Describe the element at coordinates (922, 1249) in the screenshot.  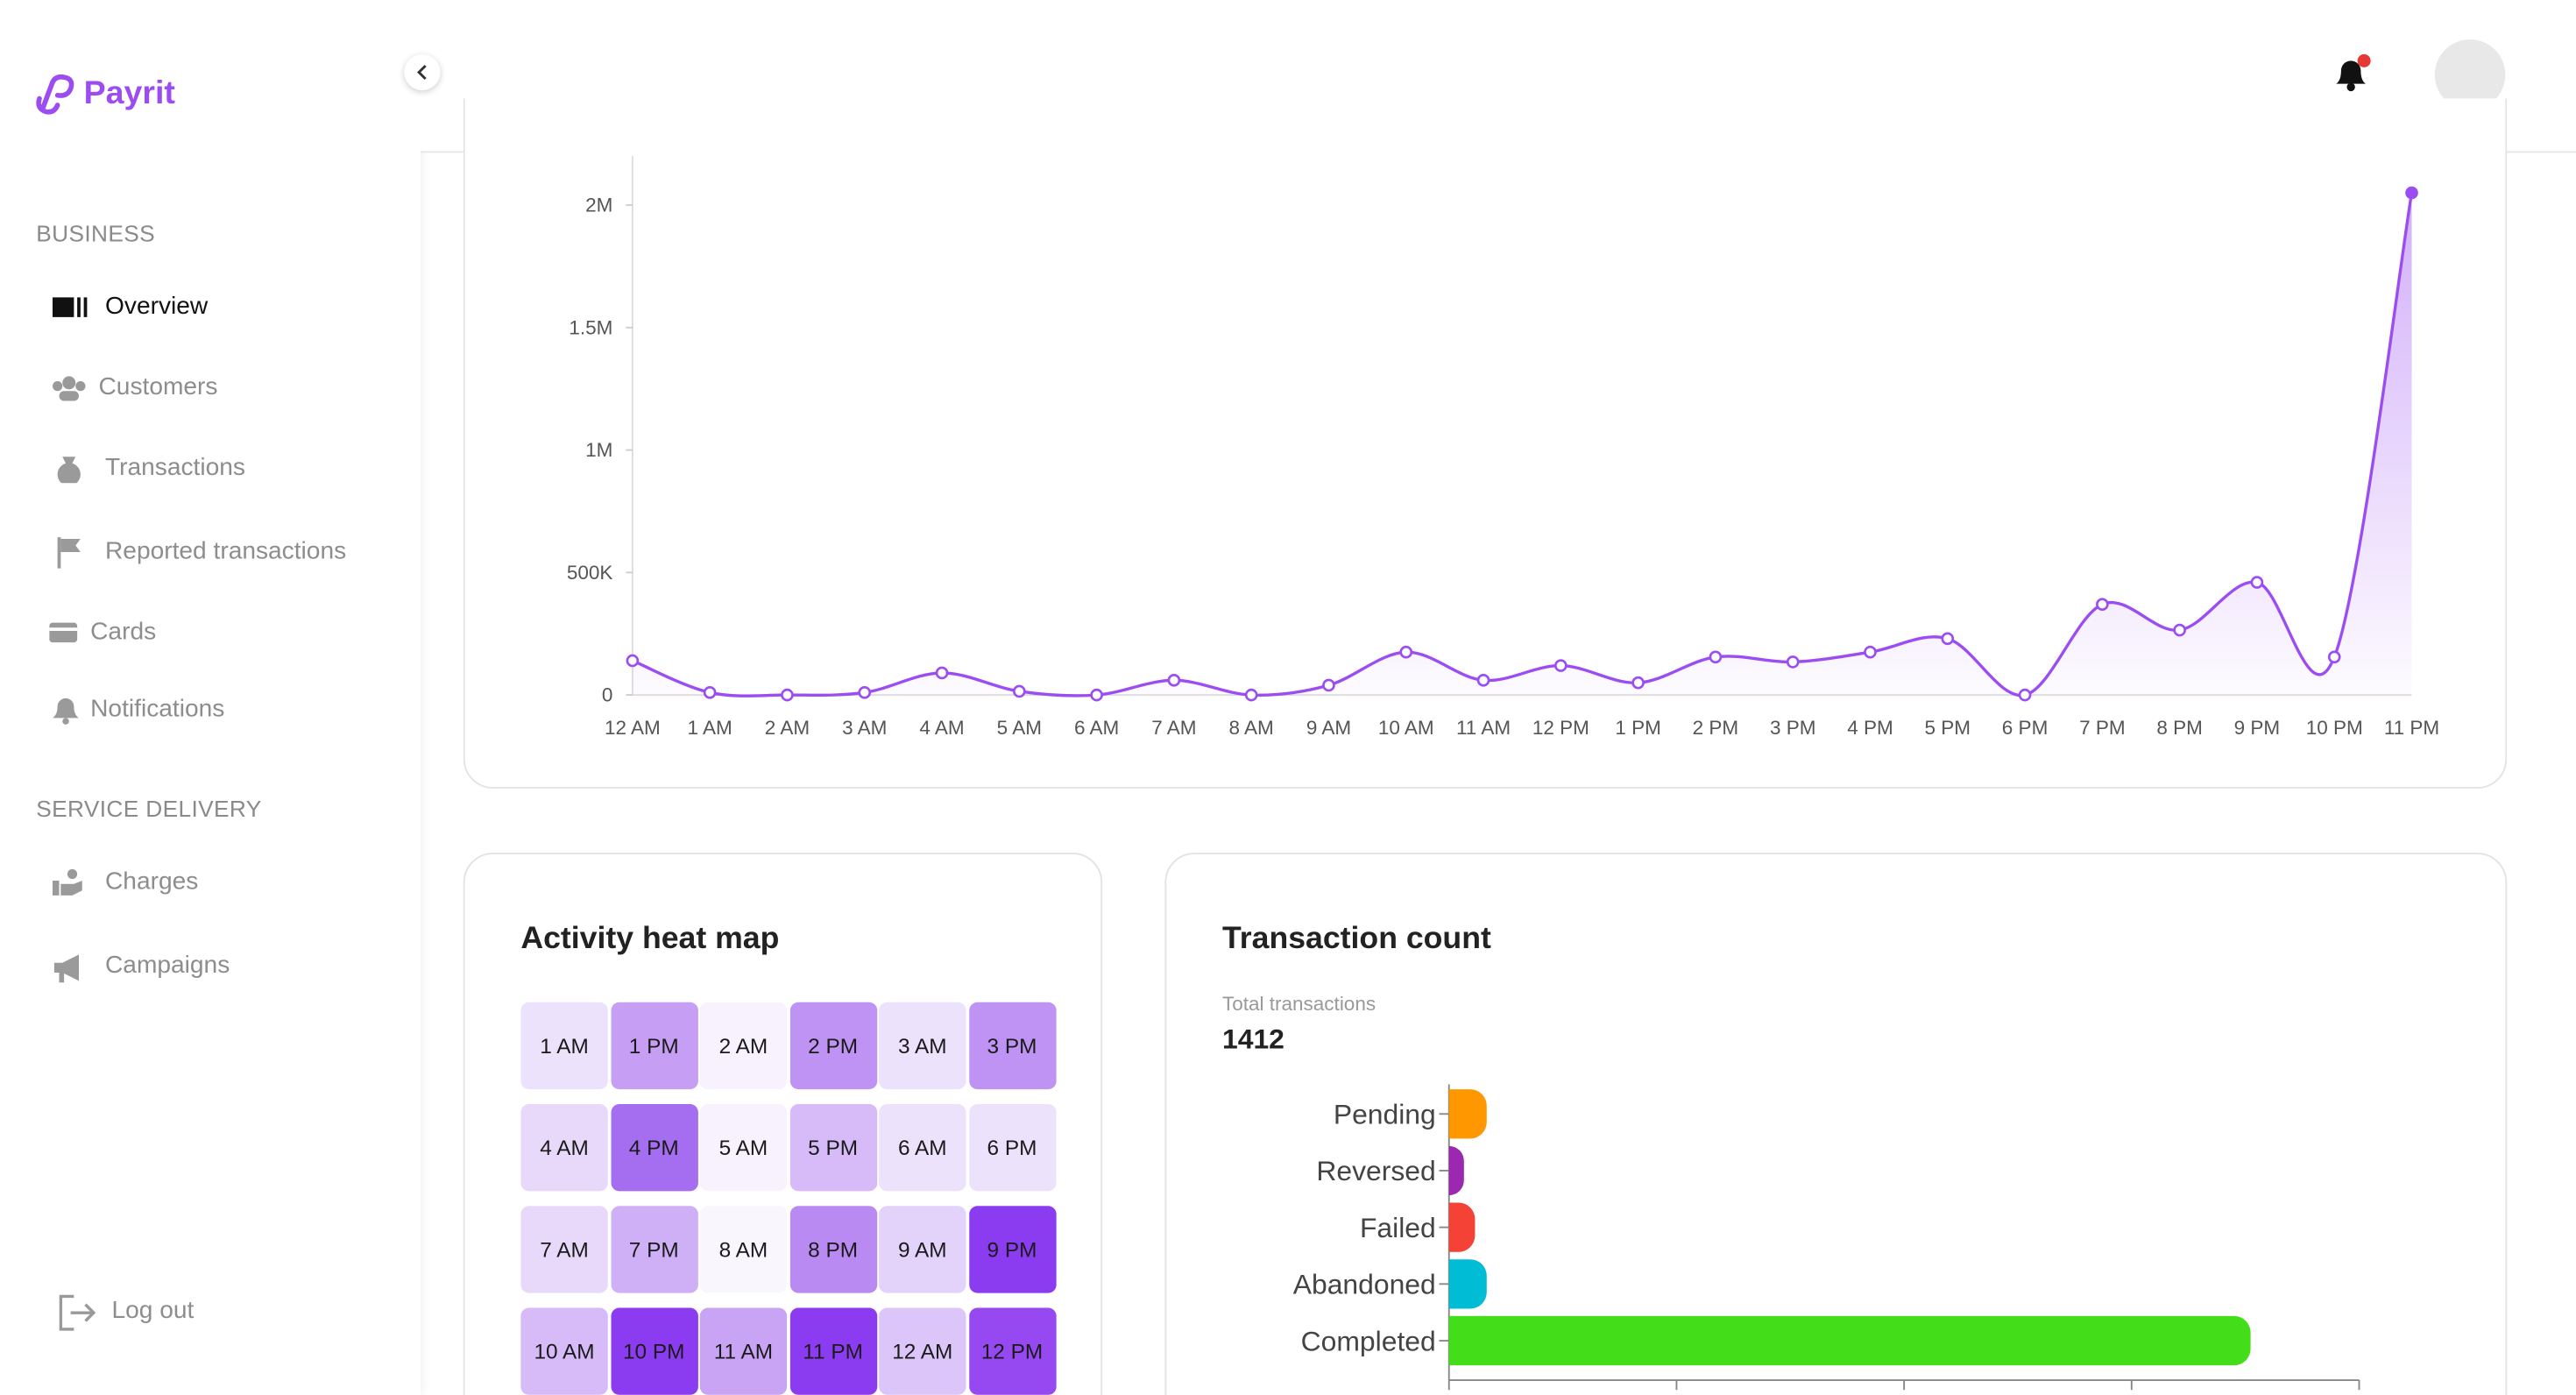
I see `heatmap-cell: 9 AM` at that location.